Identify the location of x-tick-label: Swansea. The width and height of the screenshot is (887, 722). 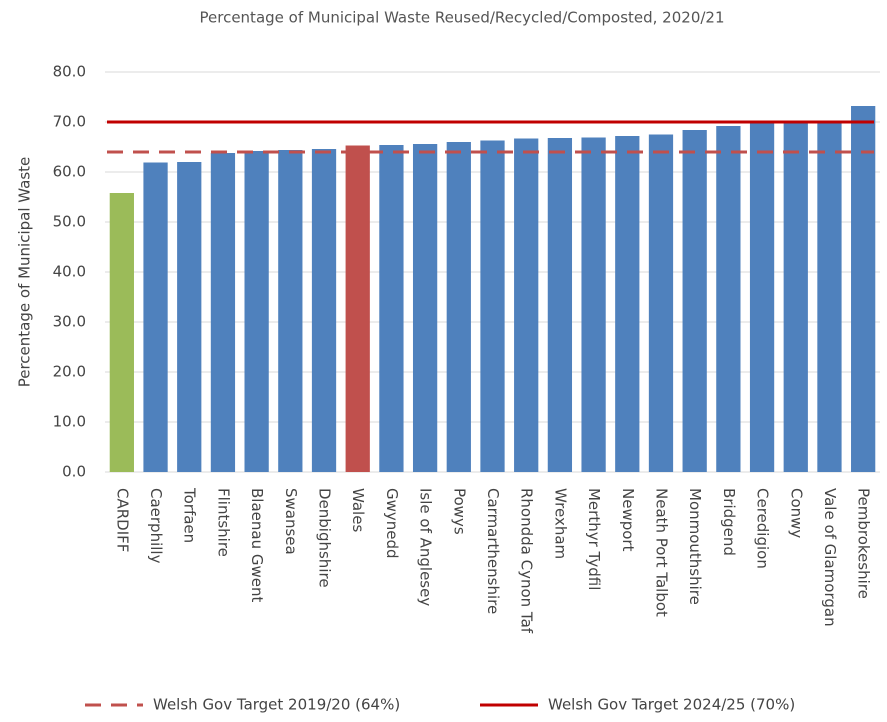
(291, 521).